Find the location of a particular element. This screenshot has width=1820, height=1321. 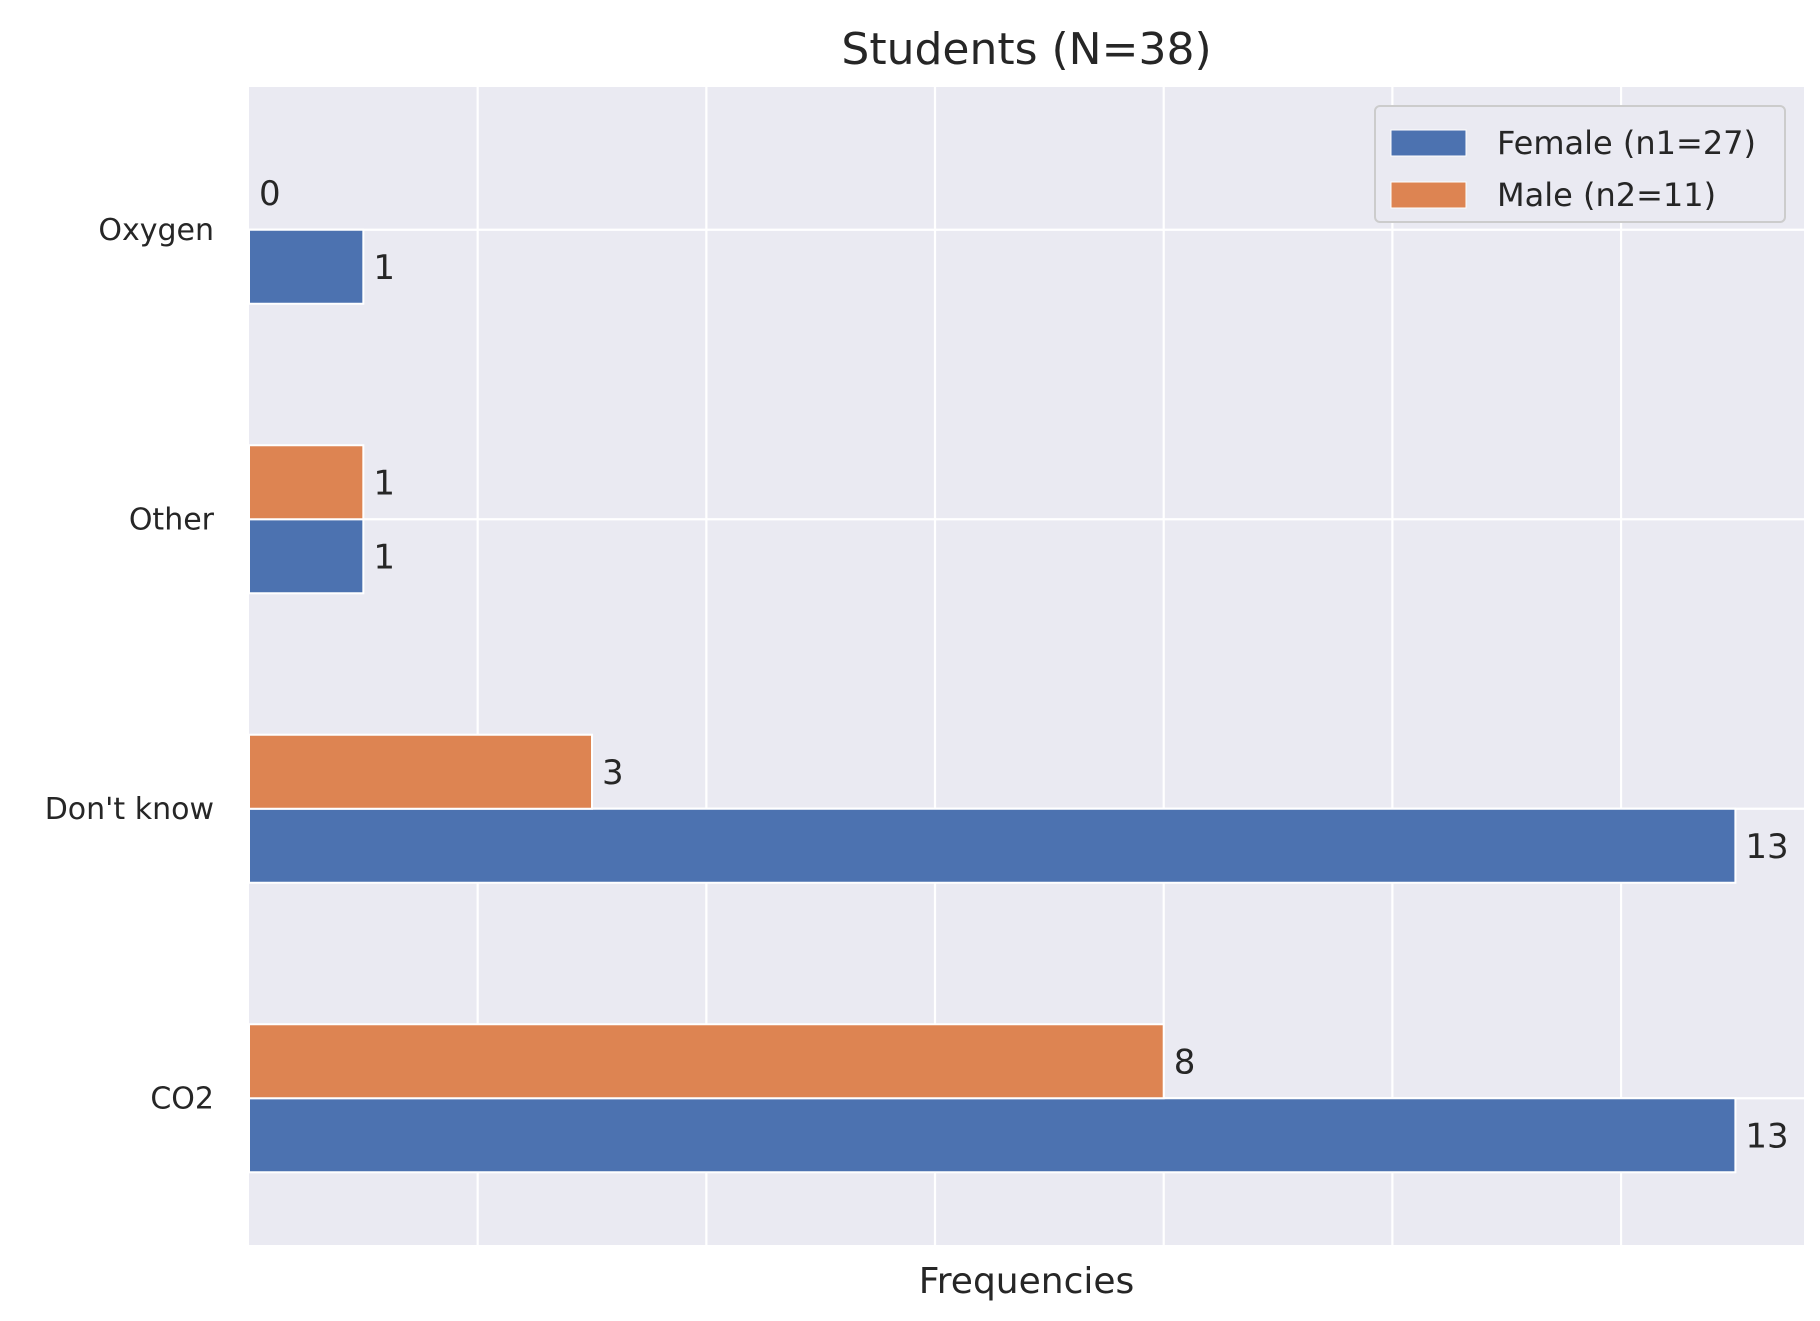

legend: Female (n1=27) Male (n2=11) is located at coordinates (1580, 164).